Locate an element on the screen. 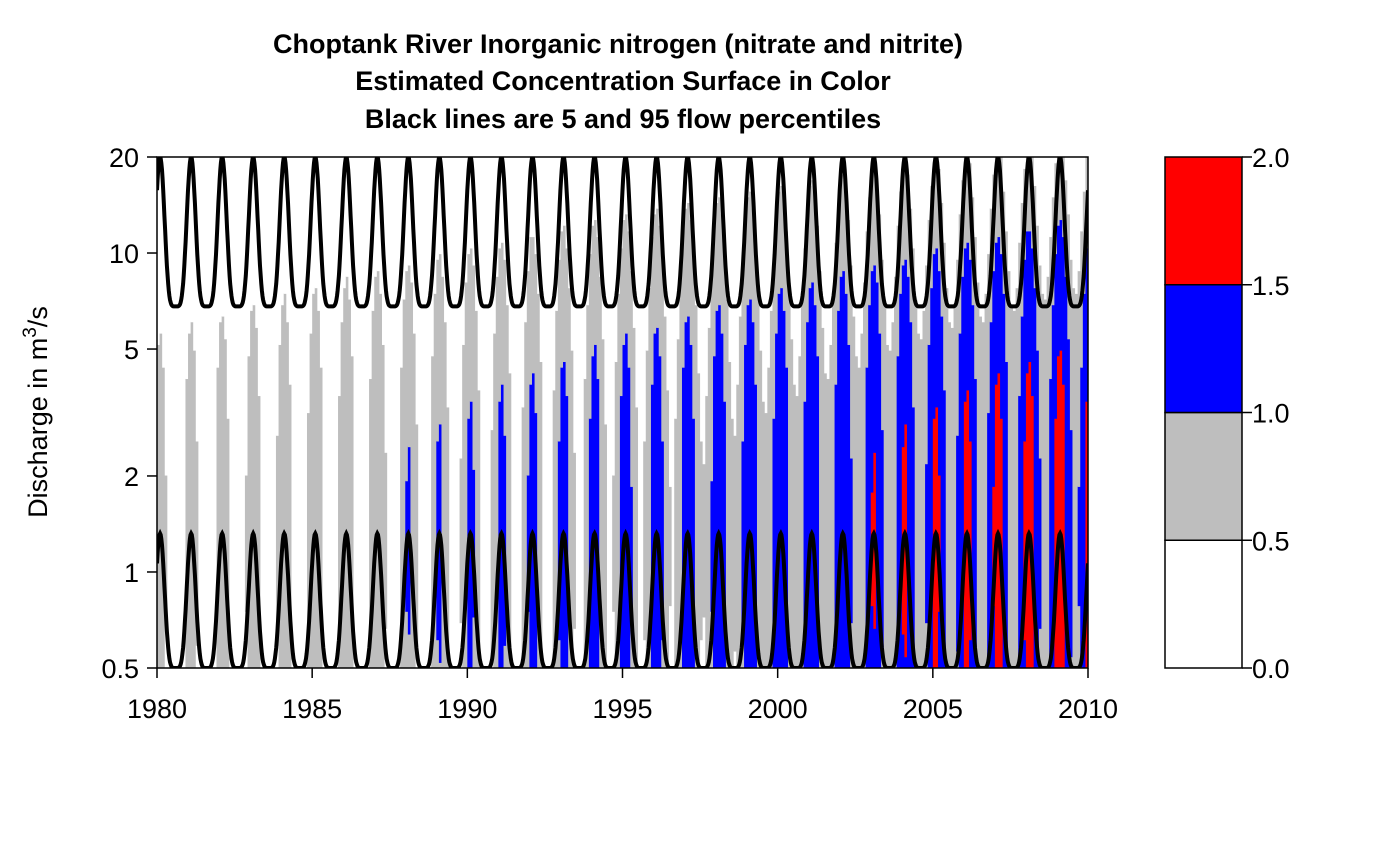  colorbar-tick-label: 1.0 is located at coordinates (1271, 414).